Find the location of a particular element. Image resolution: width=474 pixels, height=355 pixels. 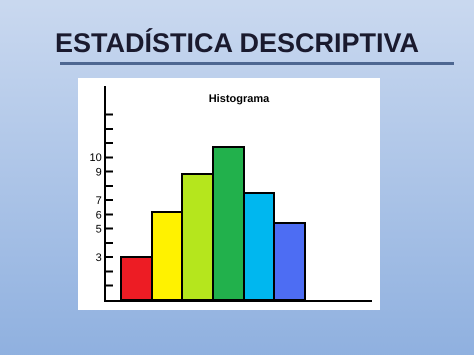

text: Histograma is located at coordinates (239, 98).